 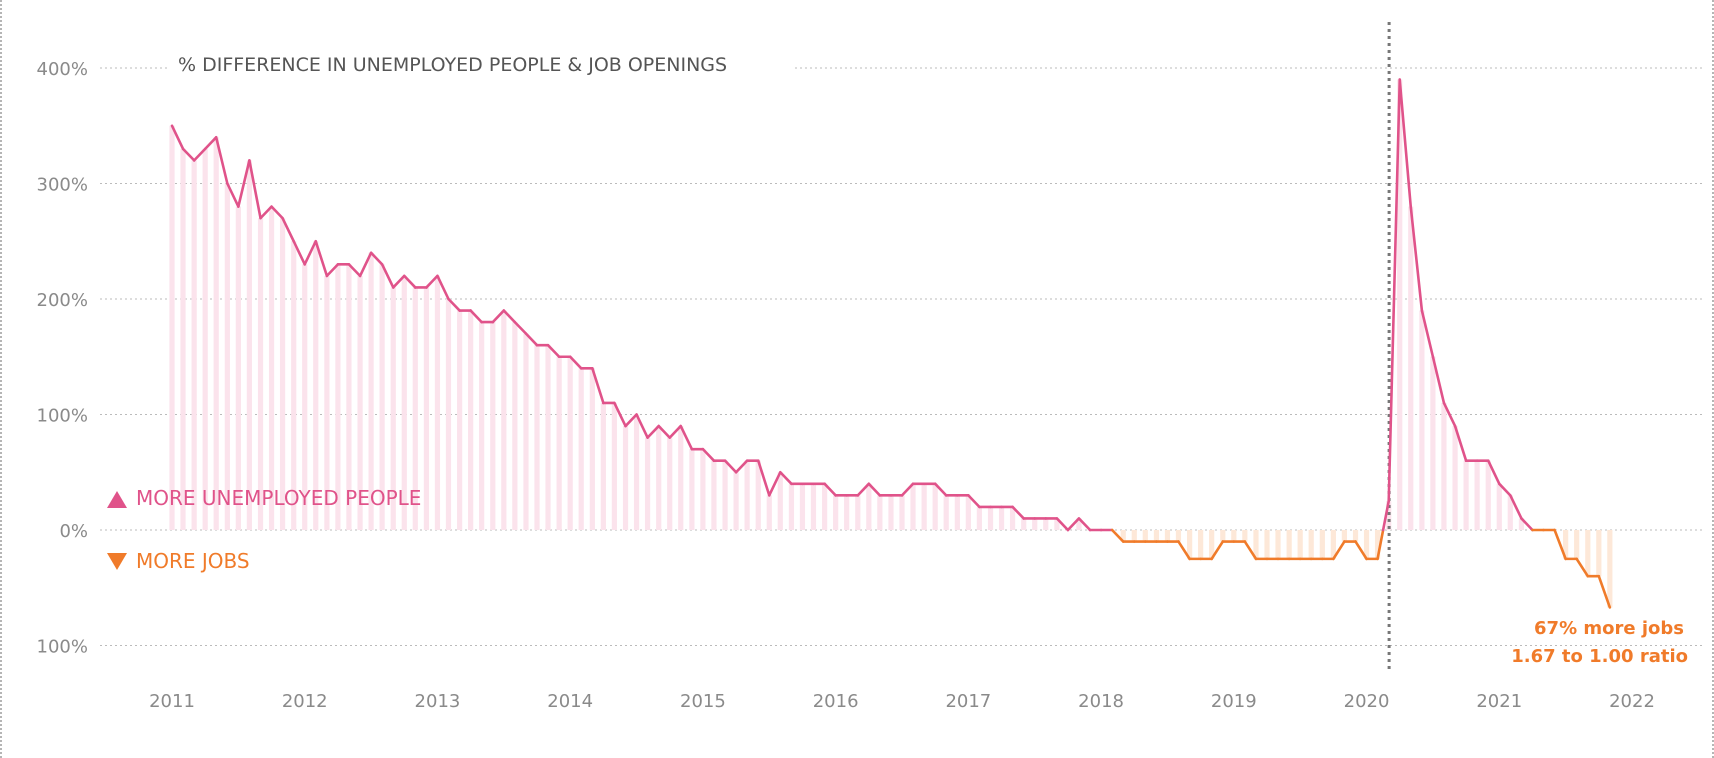 What do you see at coordinates (62, 69) in the screenshot?
I see `y-tick-label: 400%` at bounding box center [62, 69].